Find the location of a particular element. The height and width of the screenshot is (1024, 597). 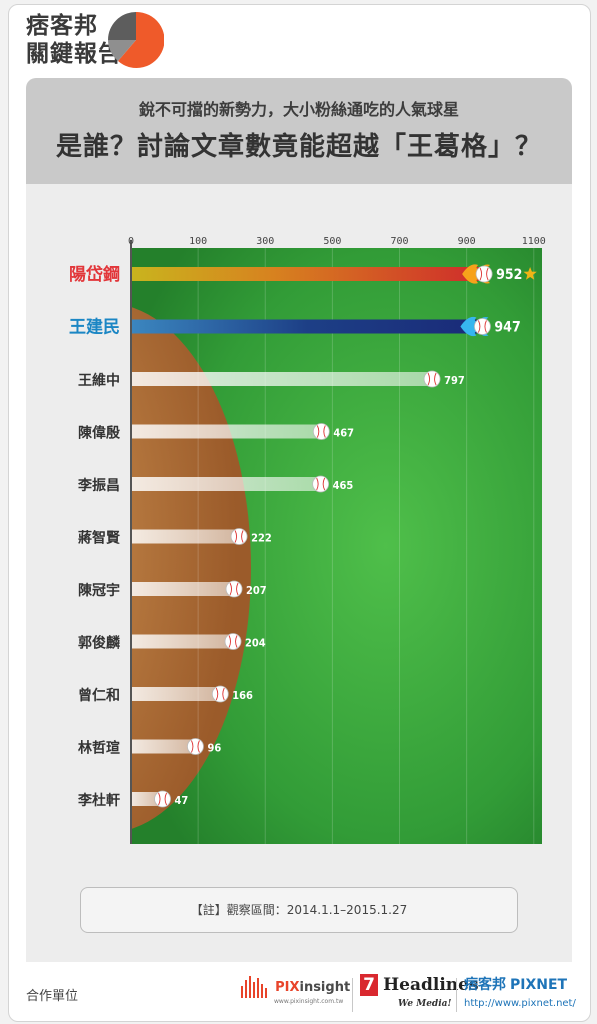

category-label: 李杜軒 is located at coordinates (98, 800).